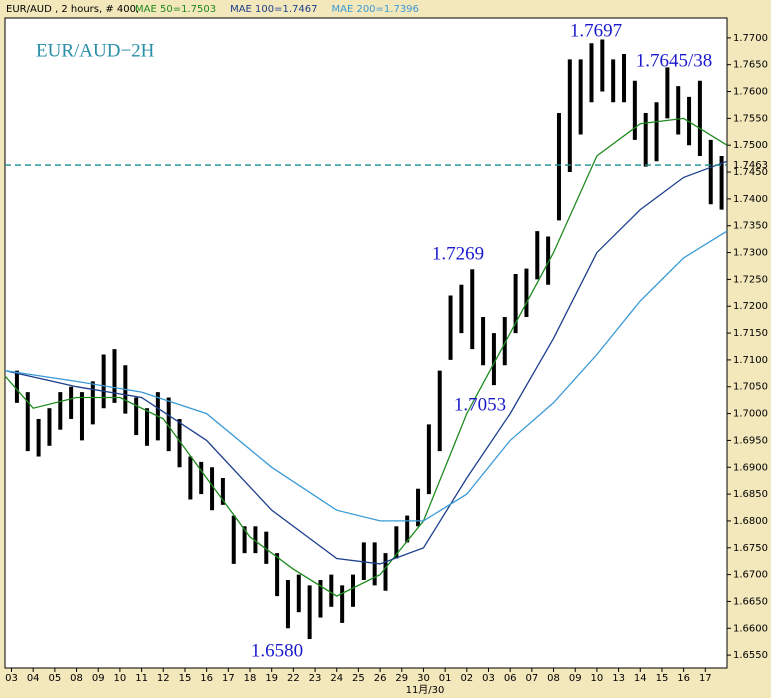 This screenshot has height=698, width=771. Describe the element at coordinates (596, 30) in the screenshot. I see `annotation: 1.7697` at that location.